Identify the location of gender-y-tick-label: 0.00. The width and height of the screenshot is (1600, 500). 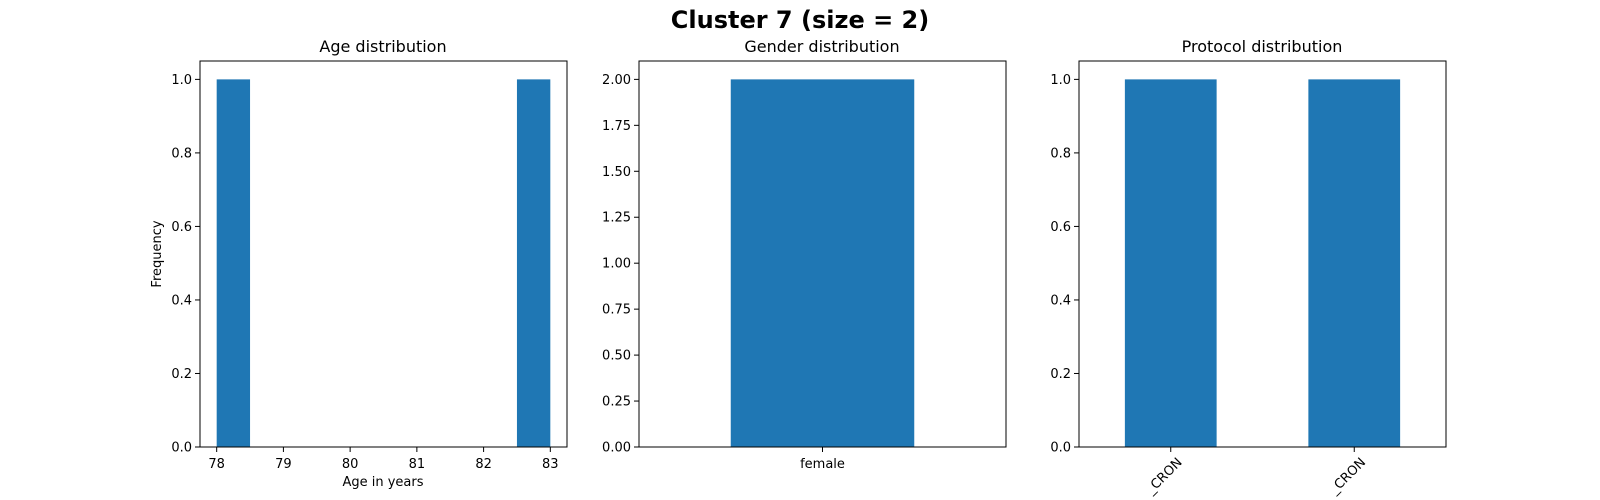
(616, 448).